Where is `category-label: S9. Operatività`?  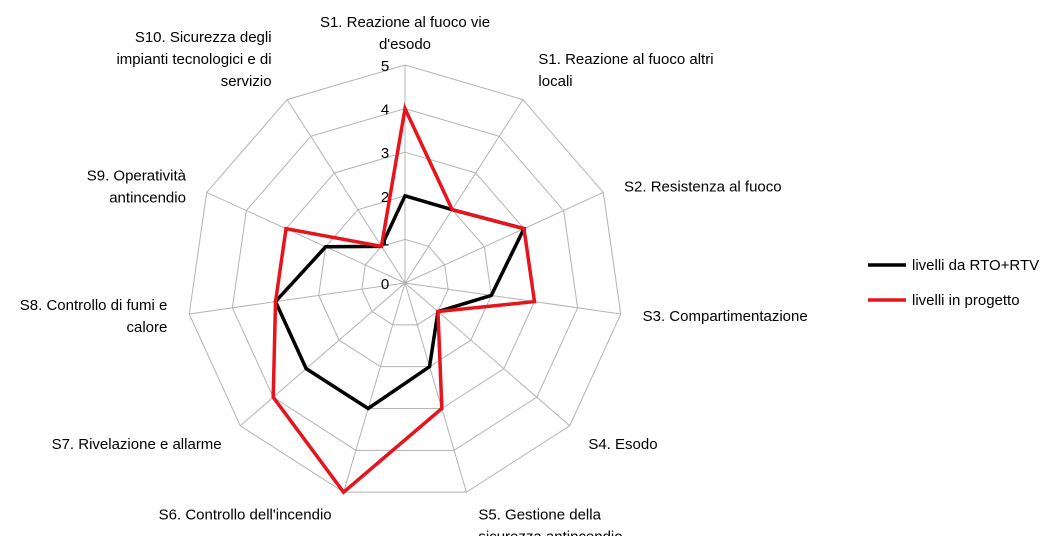 category-label: S9. Operatività is located at coordinates (137, 176).